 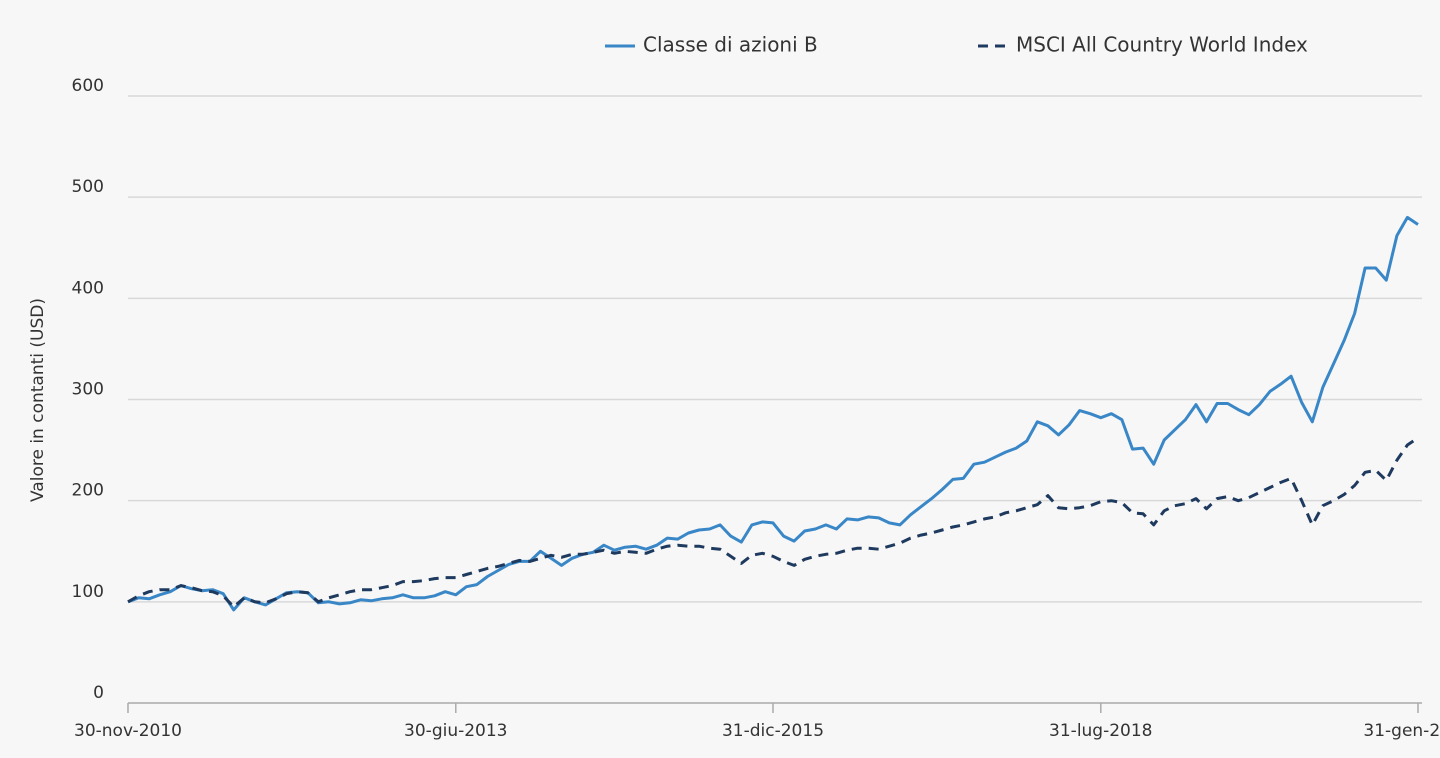 I want to click on x-tick-label: 31-dic-2015, so click(x=773, y=731).